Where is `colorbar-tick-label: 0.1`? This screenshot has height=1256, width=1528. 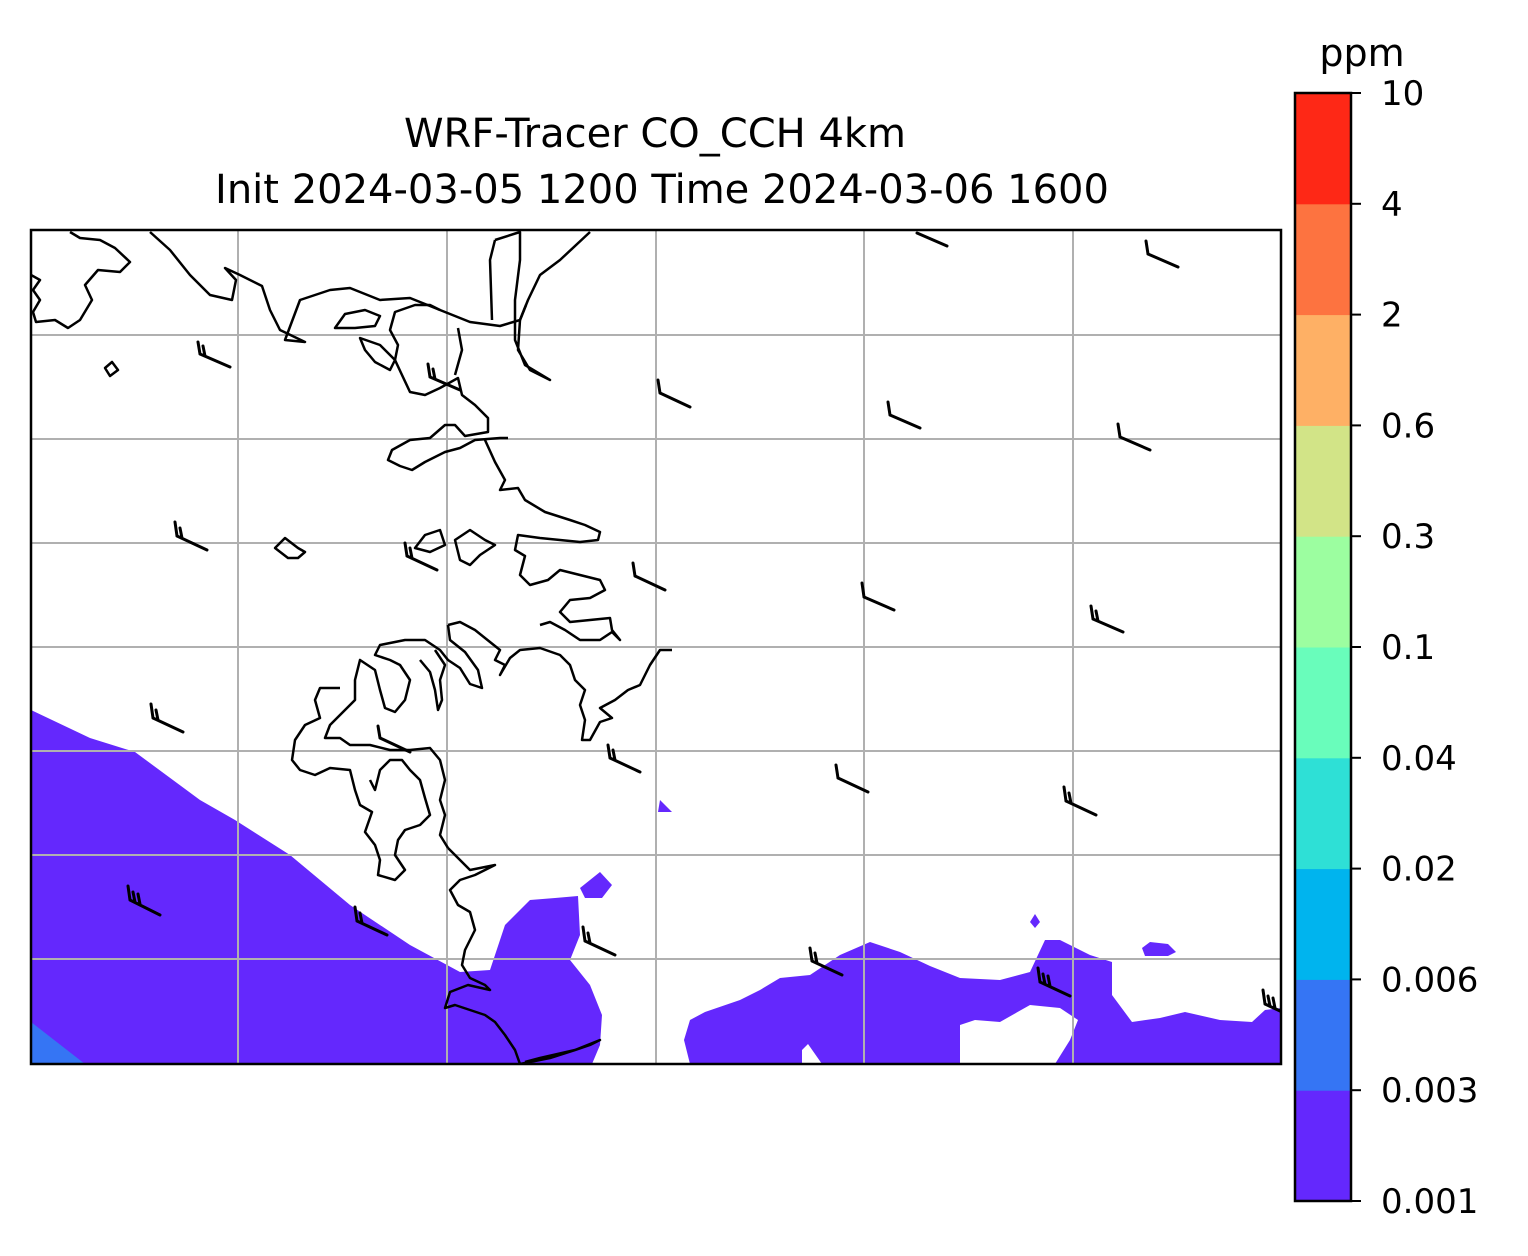
colorbar-tick-label: 0.1 is located at coordinates (1408, 648).